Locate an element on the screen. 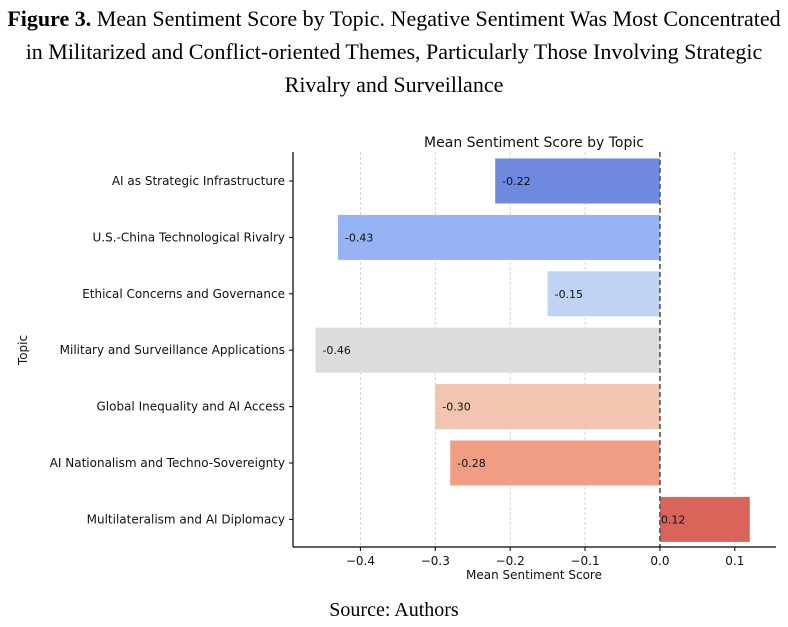 Image resolution: width=788 pixels, height=627 pixels. bar-value-label: 0.12 is located at coordinates (673, 519).